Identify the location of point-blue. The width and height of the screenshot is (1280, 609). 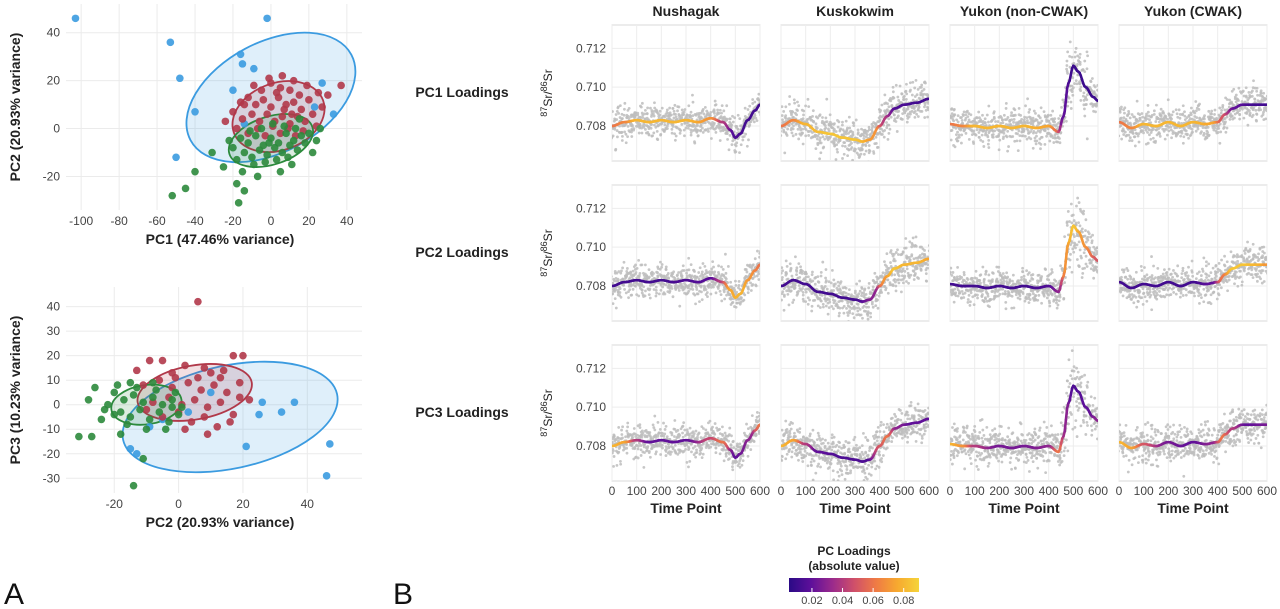
(322, 83).